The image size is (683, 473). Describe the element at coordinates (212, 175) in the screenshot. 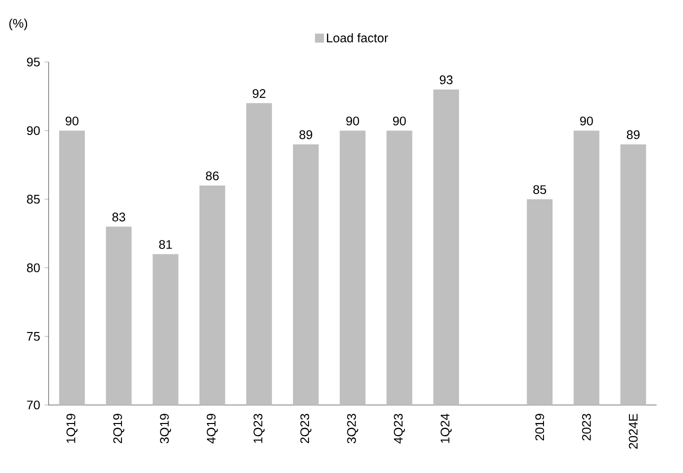

I see `data-label: 86` at that location.